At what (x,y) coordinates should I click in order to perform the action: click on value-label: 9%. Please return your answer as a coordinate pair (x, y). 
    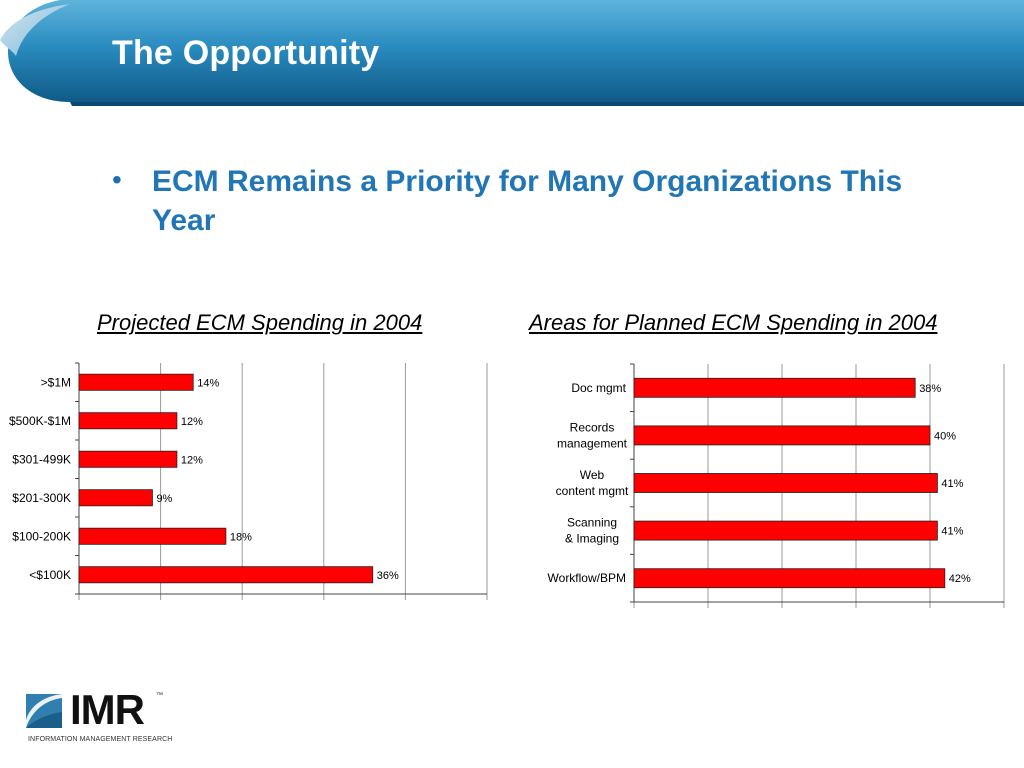
    Looking at the image, I should click on (164, 499).